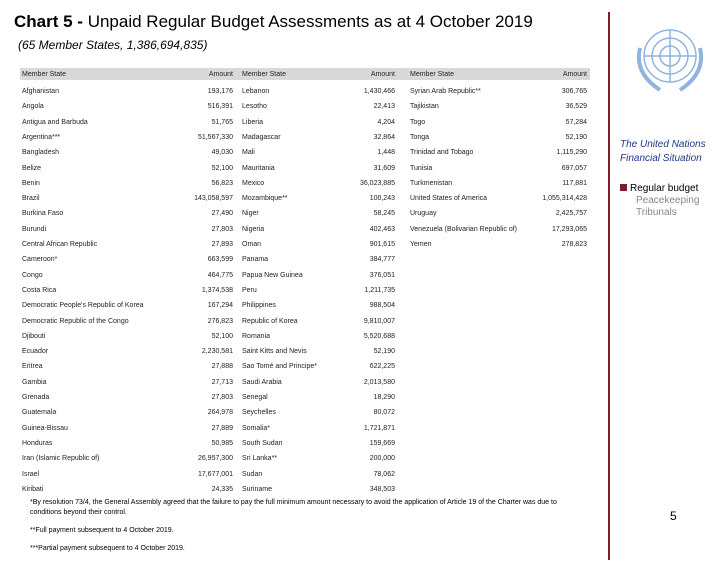 This screenshot has width=720, height=562. I want to click on member-state: Eritrea, so click(32, 367).